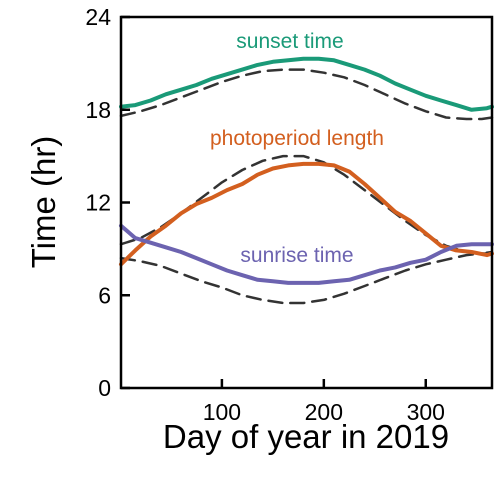  What do you see at coordinates (306, 436) in the screenshot?
I see `x-axis-title: Day of year in 2019` at bounding box center [306, 436].